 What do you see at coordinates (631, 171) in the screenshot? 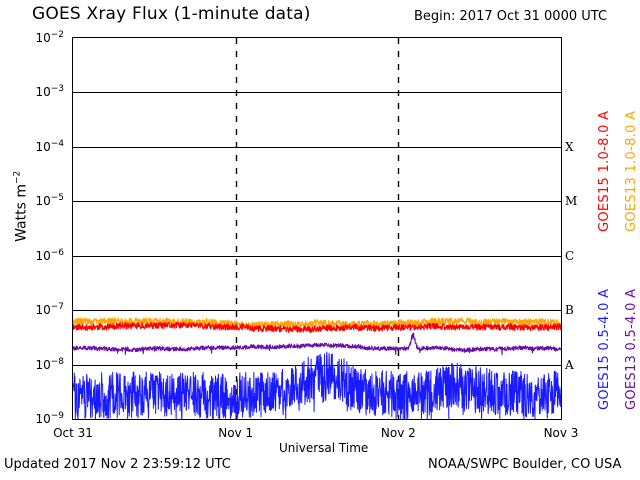
I see `legend-item: GOES13 1.0-8.0 A` at bounding box center [631, 171].